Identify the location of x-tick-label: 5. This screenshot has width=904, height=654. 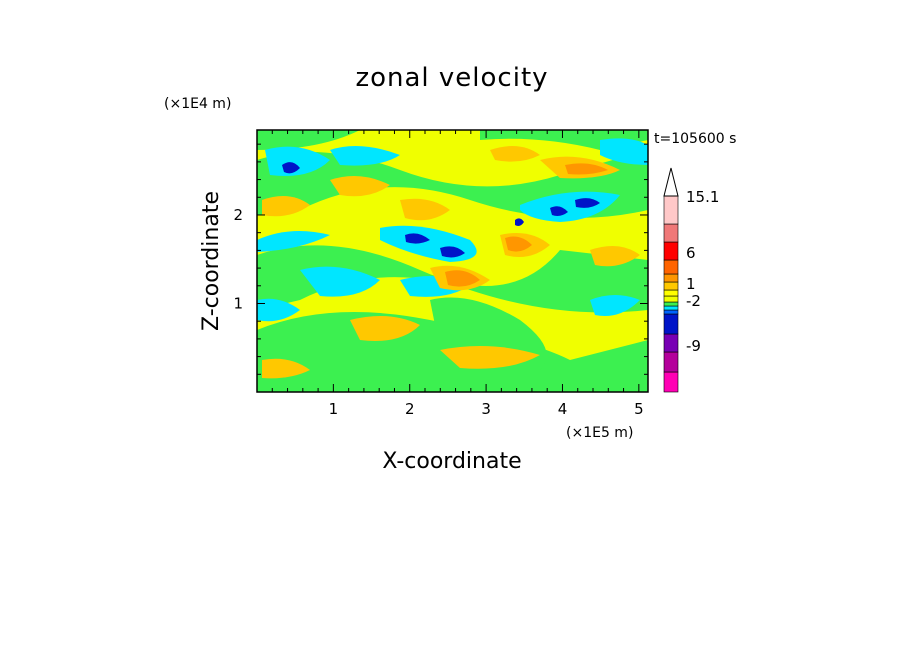
(639, 409).